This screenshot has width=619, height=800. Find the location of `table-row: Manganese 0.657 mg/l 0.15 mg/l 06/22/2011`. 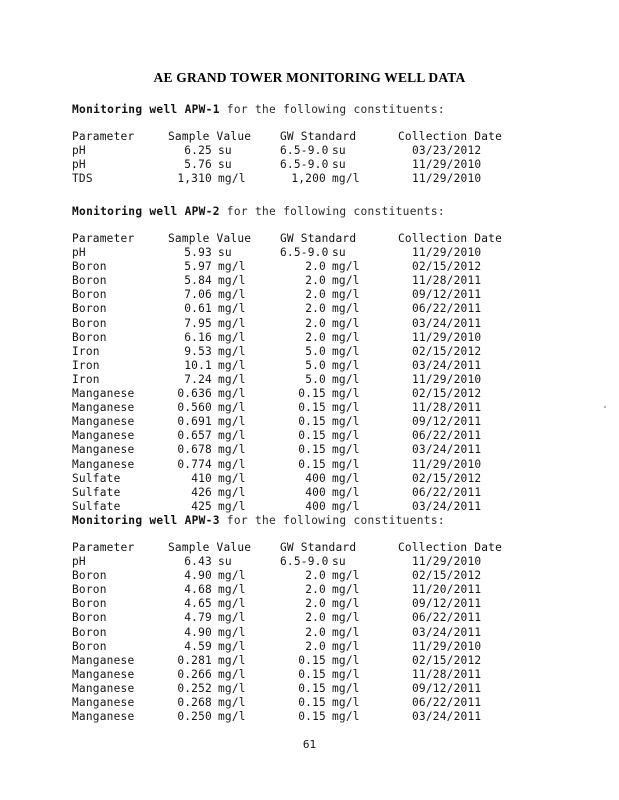

table-row: Manganese 0.657 mg/l 0.15 mg/l 06/22/2011 is located at coordinates (295, 436).